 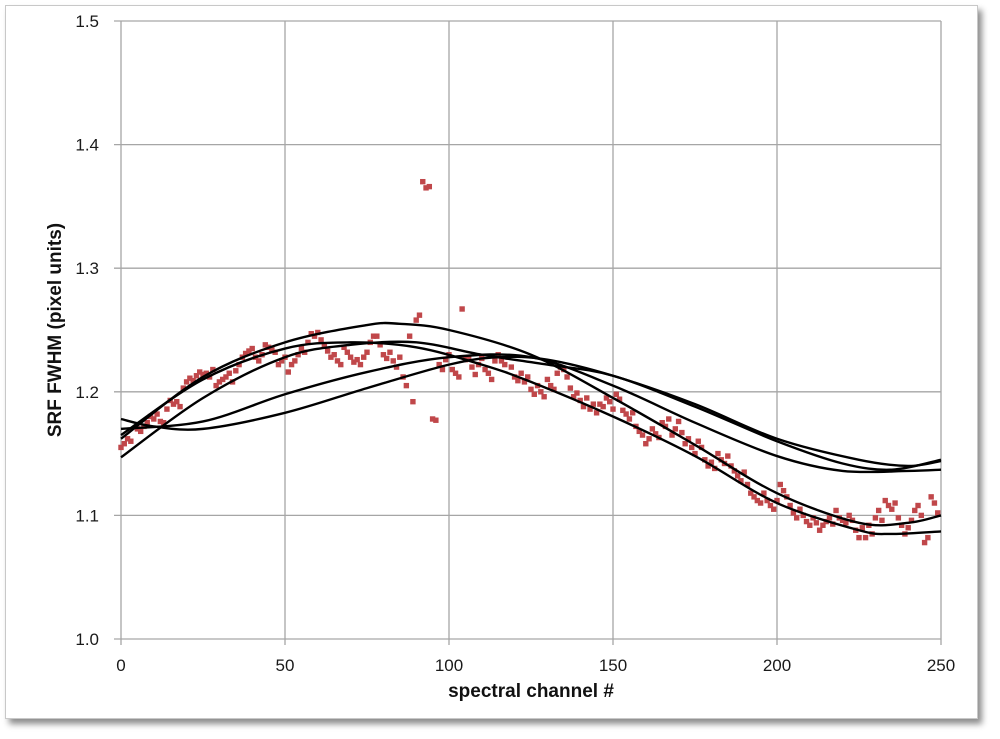 I want to click on y-axis-title: SRF FWHM (pixel units), so click(x=55, y=330).